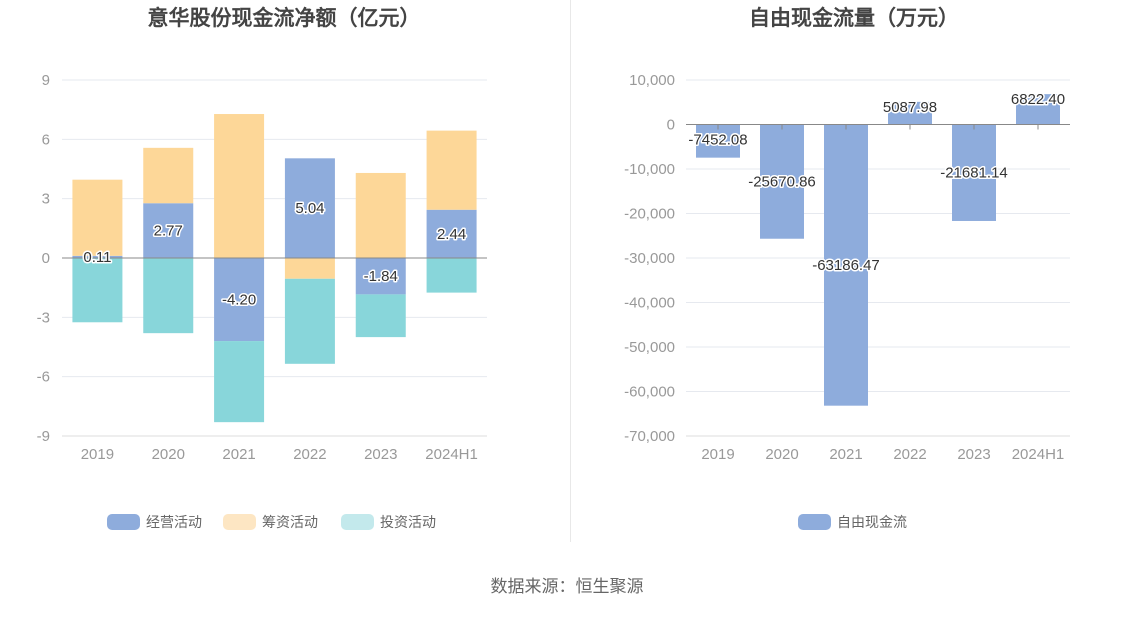 This screenshot has height=617, width=1134. I want to click on y-tick-label: 10,000, so click(652, 80).